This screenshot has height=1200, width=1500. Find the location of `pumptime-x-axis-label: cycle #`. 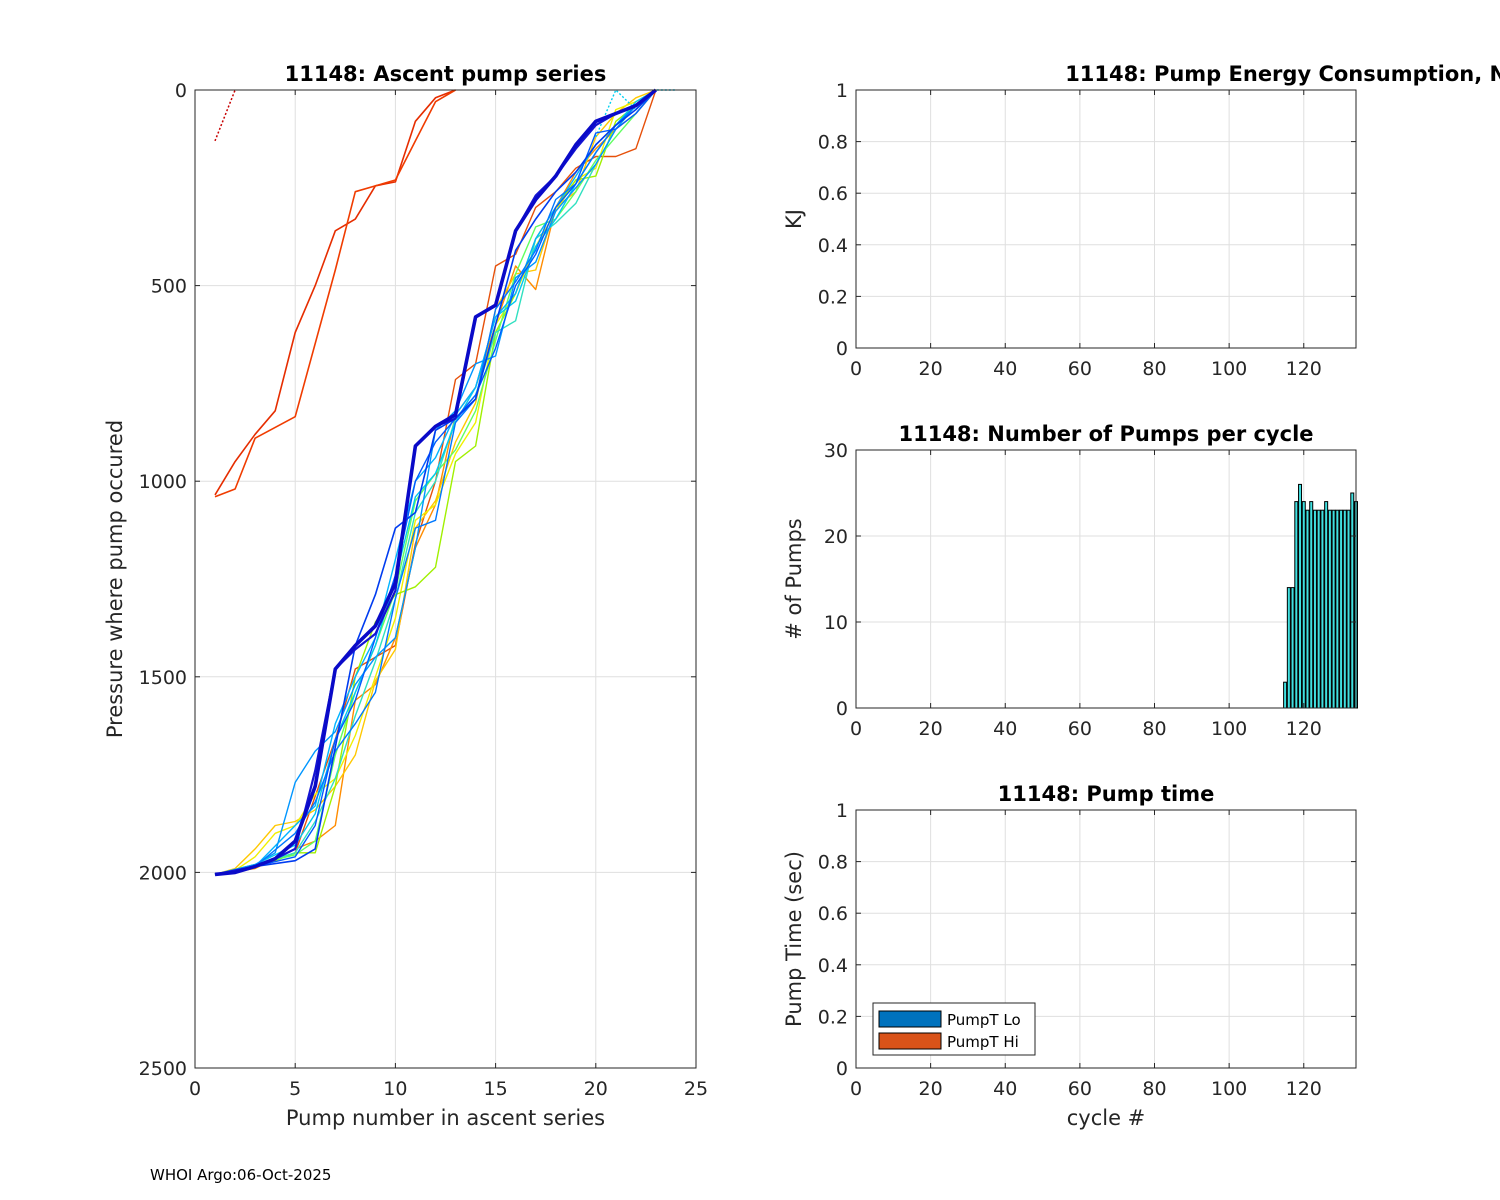

pumptime-x-axis-label: cycle # is located at coordinates (1106, 1118).